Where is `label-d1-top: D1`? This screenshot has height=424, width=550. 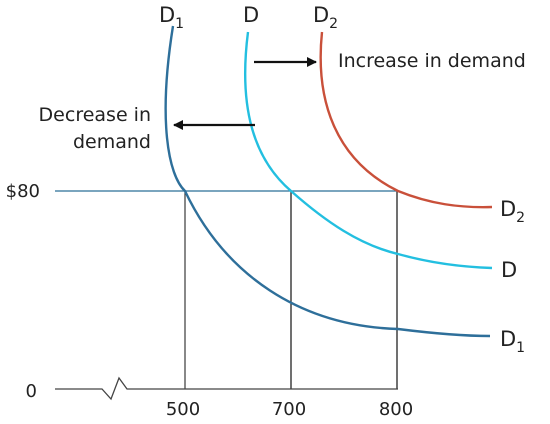
label-d1-top: D1 is located at coordinates (171, 17).